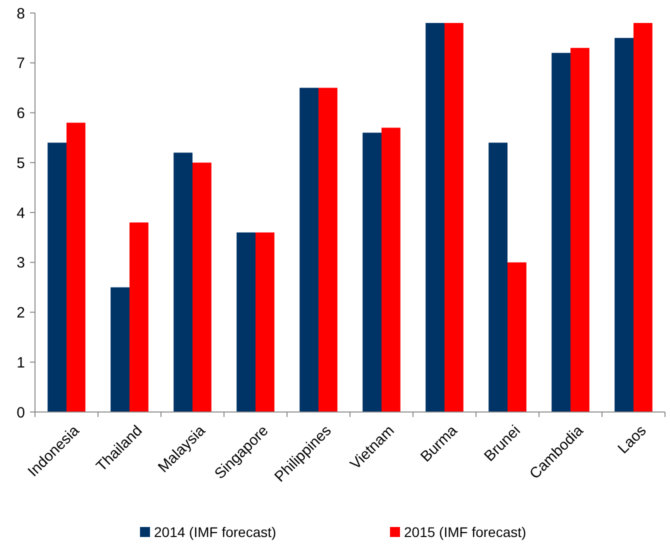  I want to click on y-tick-label: 3, so click(20, 263).